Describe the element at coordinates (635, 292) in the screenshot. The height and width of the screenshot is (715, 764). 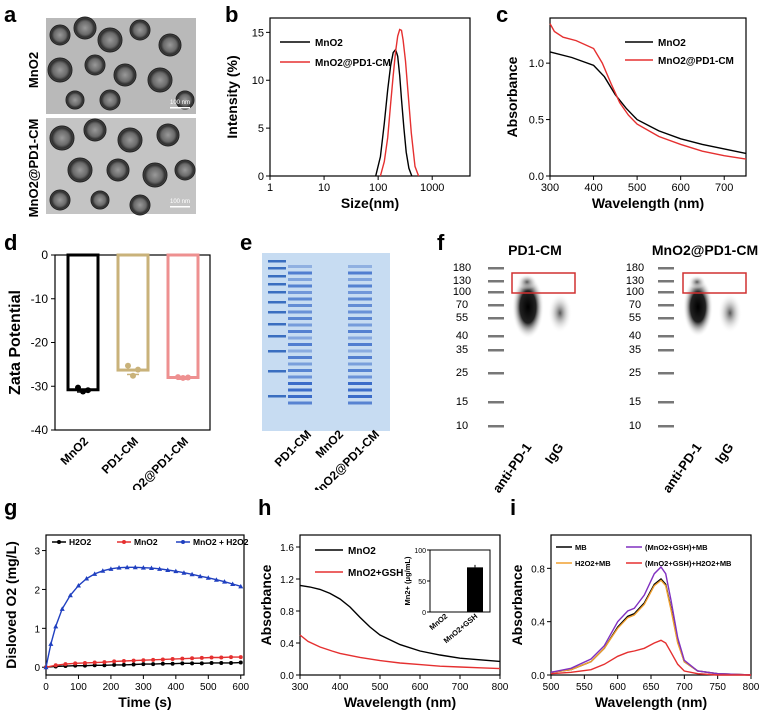
I see `mw-marker-label: 100` at that location.